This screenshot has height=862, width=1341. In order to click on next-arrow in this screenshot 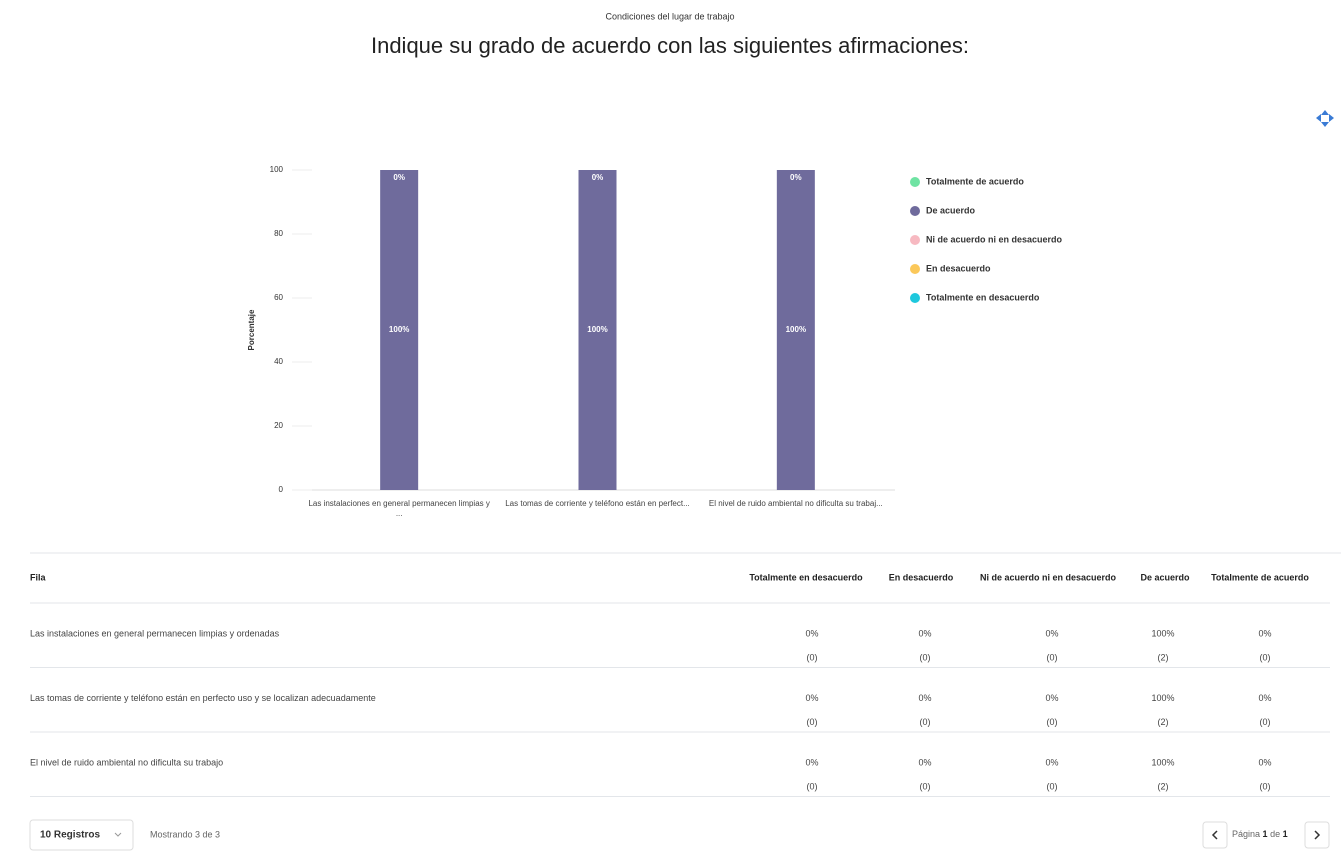, I will do `click(1317, 835)`.